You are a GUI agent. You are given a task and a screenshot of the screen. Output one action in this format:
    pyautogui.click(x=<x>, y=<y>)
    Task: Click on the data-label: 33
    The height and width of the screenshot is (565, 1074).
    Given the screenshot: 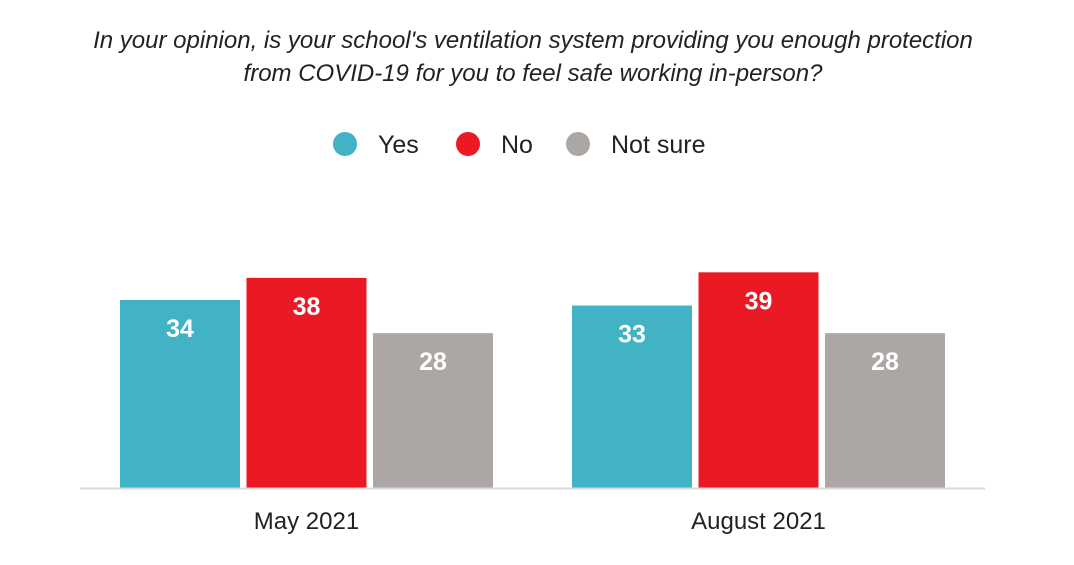 What is the action you would take?
    pyautogui.click(x=632, y=335)
    